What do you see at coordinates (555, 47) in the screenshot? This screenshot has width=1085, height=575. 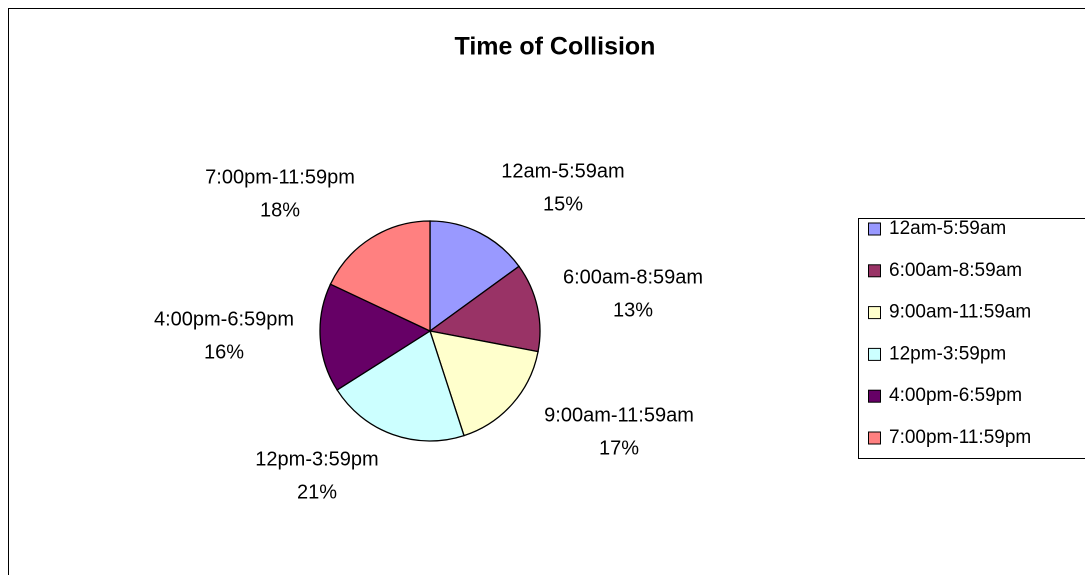 I see `chart-title: Time of Collision` at bounding box center [555, 47].